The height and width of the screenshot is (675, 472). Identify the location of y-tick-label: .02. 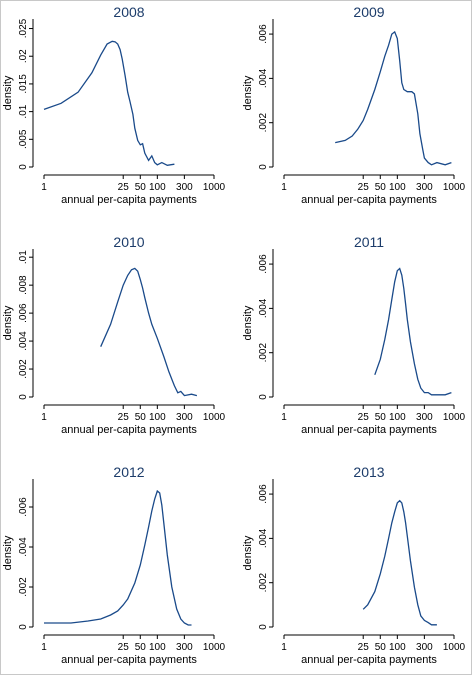
(23, 56).